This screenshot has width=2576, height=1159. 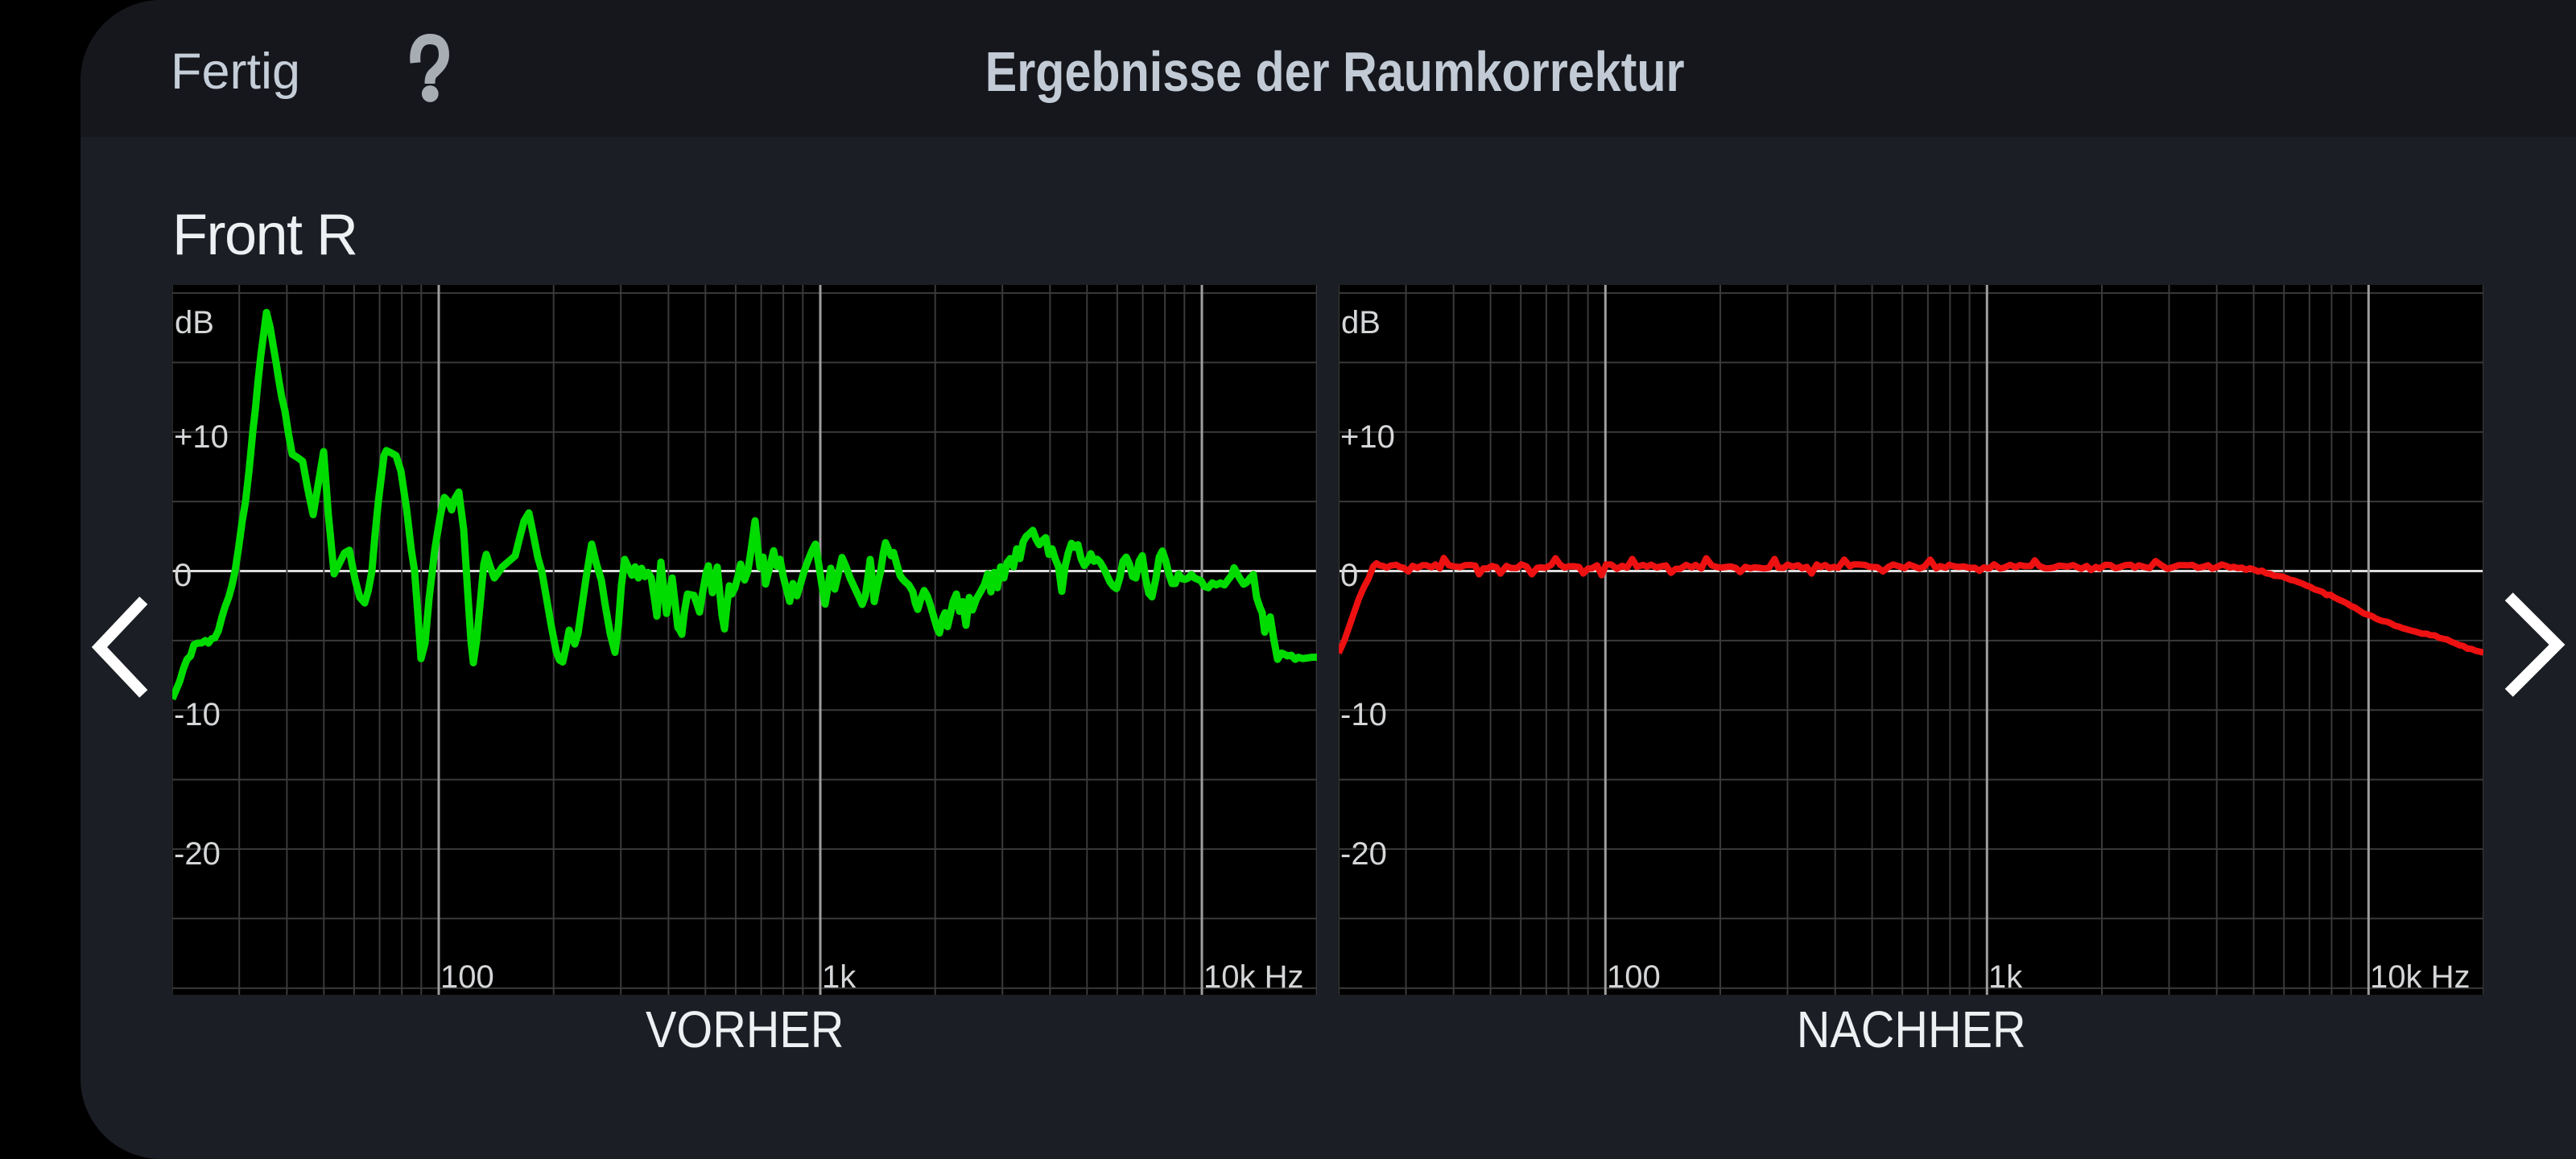 I want to click on svg-text: Ergebnisse der Raumkorrektur, so click(x=1335, y=71).